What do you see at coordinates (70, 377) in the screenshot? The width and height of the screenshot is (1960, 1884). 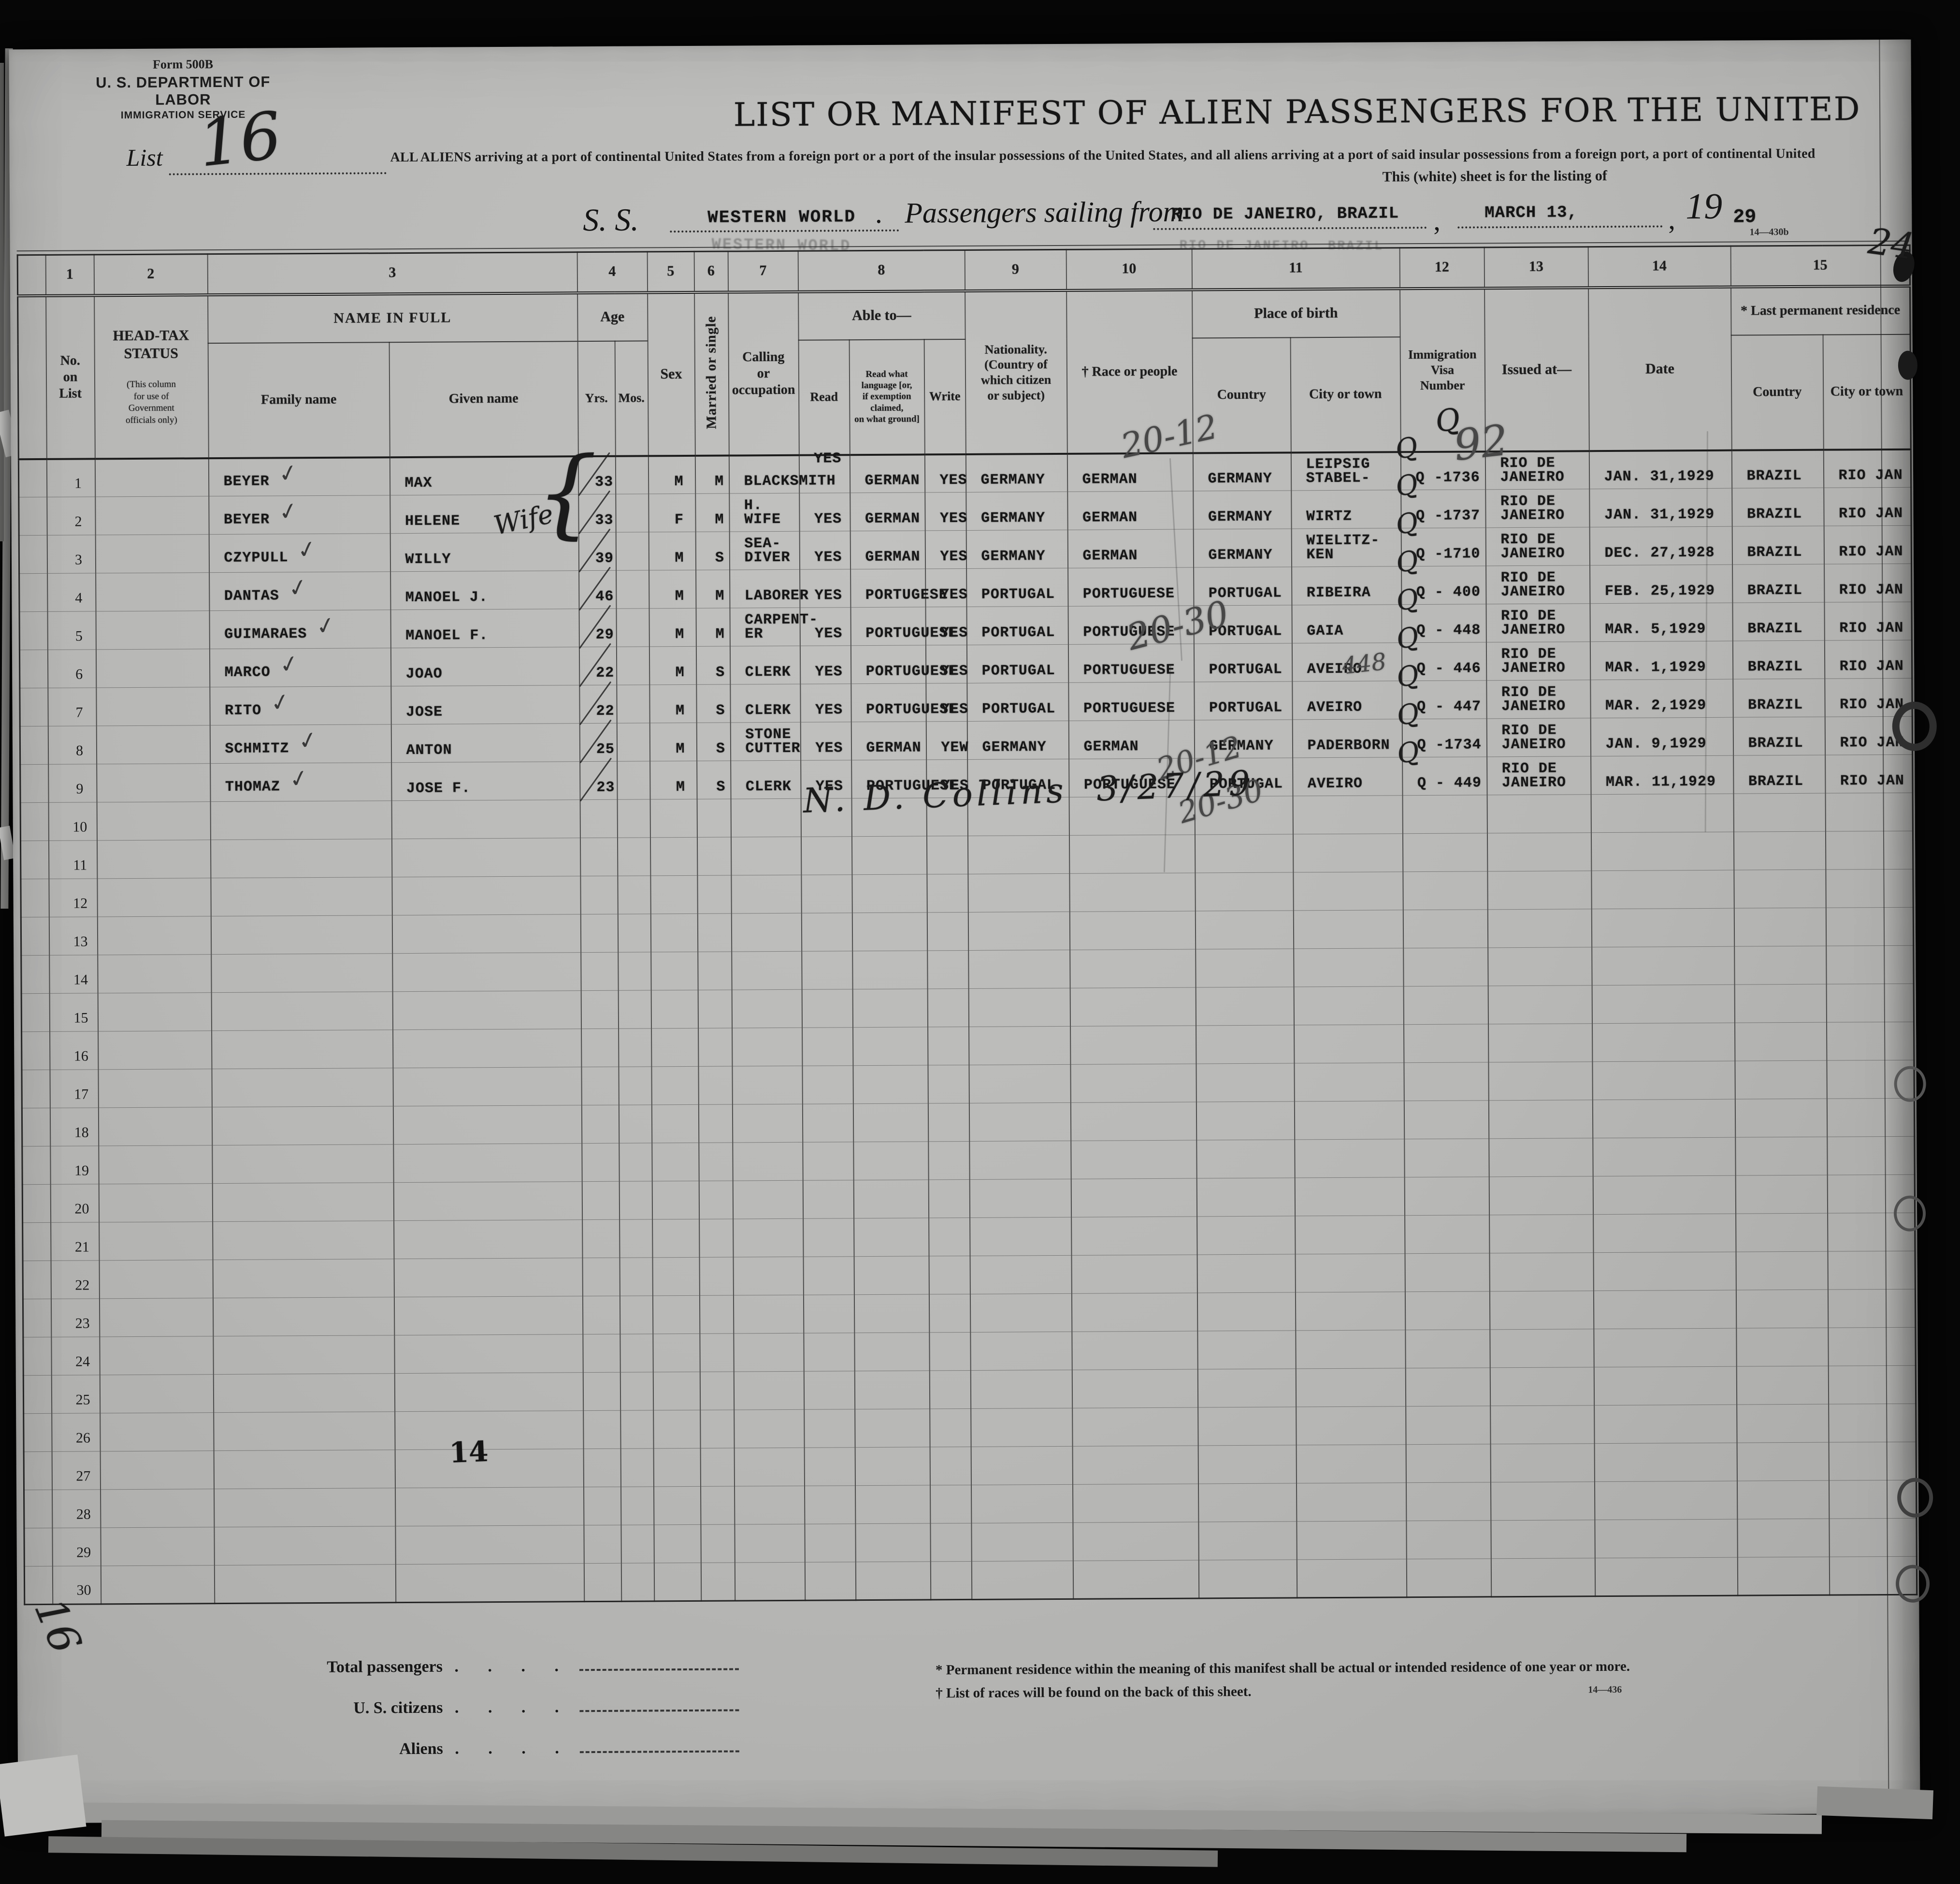 I see `header-no-on-list: No. on List` at bounding box center [70, 377].